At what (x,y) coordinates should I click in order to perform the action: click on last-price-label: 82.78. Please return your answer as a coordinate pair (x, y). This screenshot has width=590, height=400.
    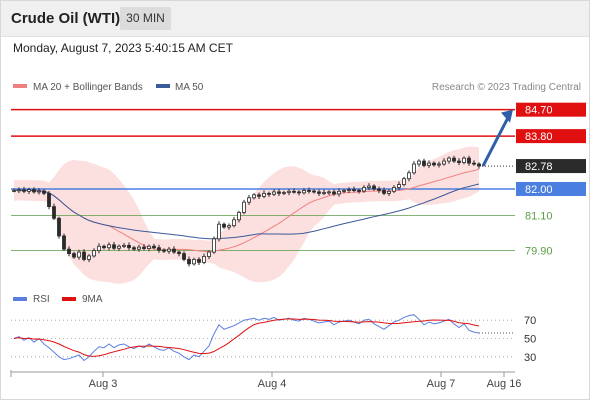
    Looking at the image, I should click on (539, 167).